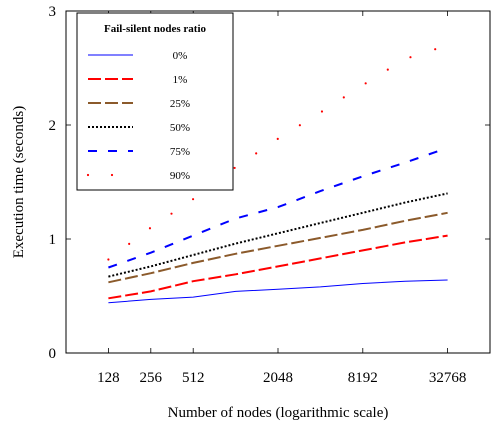 The height and width of the screenshot is (426, 496). What do you see at coordinates (180, 176) in the screenshot?
I see `legend-label: 90%` at bounding box center [180, 176].